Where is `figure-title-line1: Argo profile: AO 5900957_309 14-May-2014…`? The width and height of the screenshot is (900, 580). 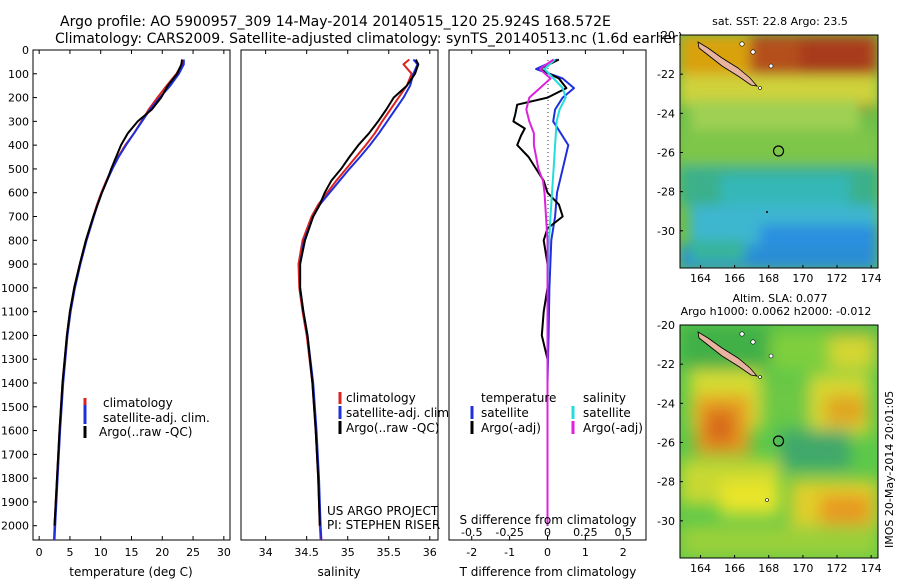
figure-title-line1: Argo profile: AO 5900957_309 14-May-2014… is located at coordinates (335, 22).